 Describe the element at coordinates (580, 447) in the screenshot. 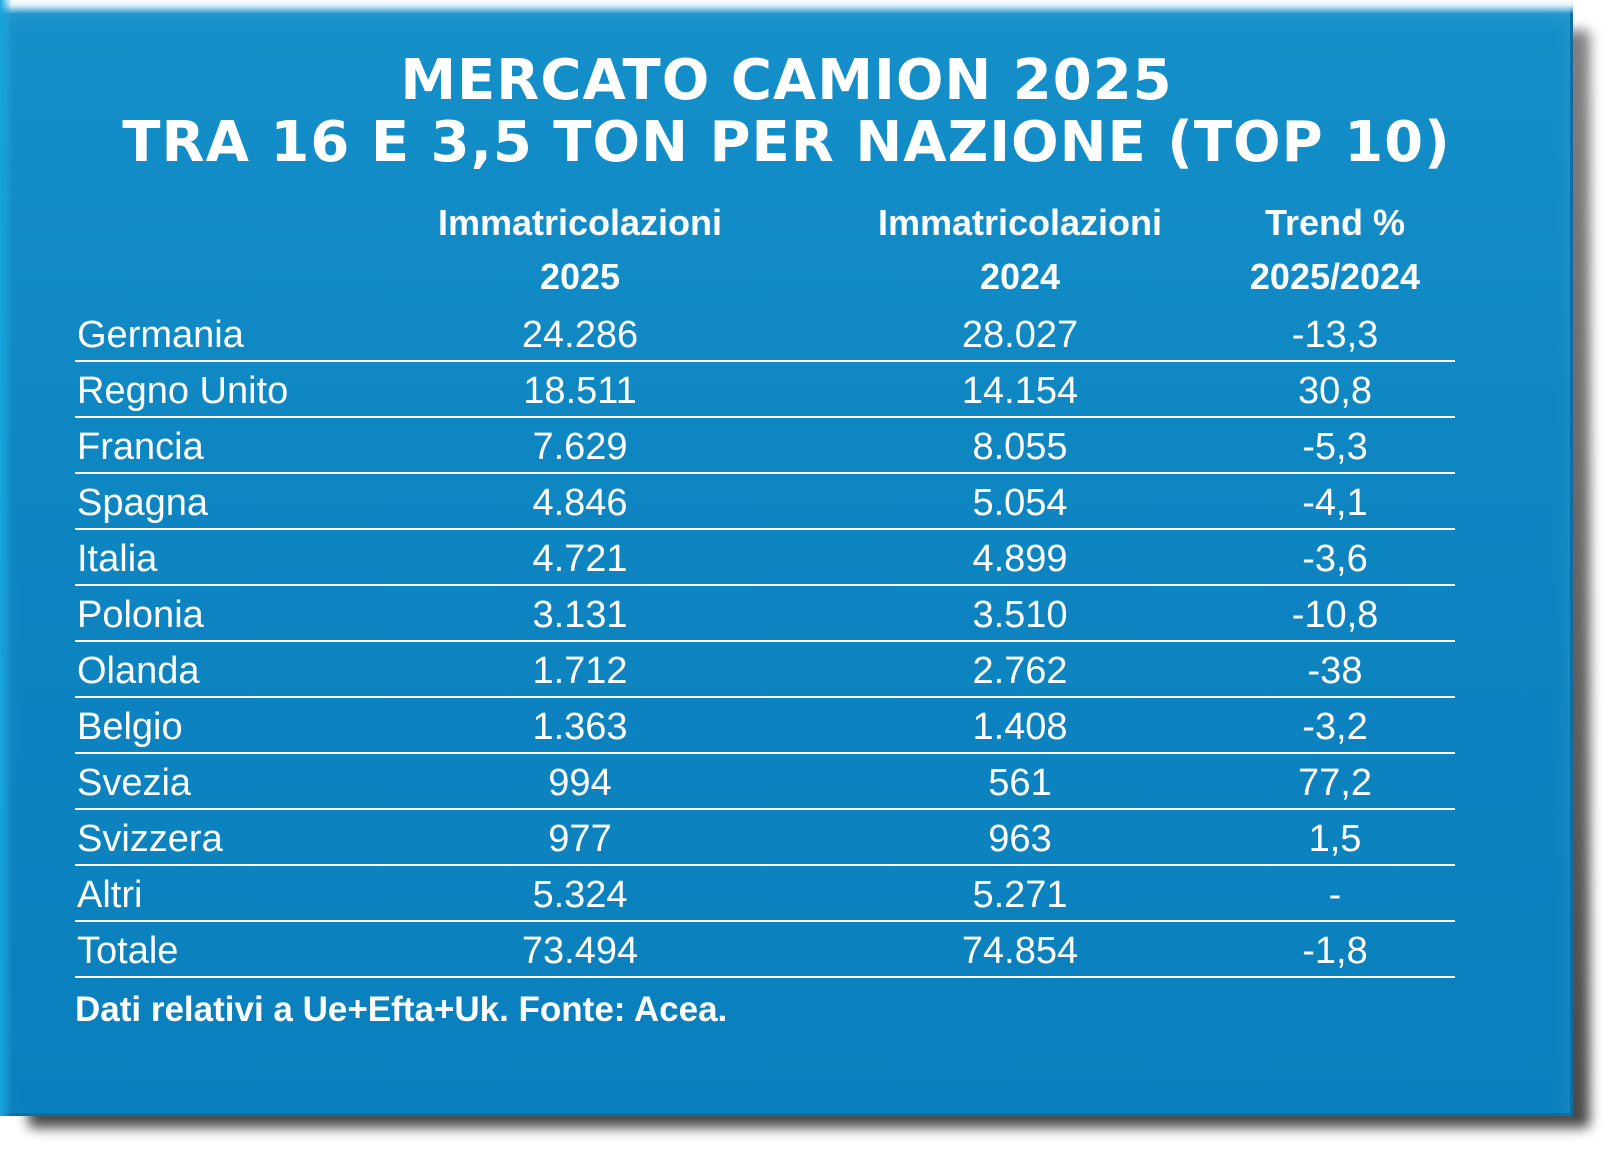

I see `value-2025-cell: 7.629` at that location.